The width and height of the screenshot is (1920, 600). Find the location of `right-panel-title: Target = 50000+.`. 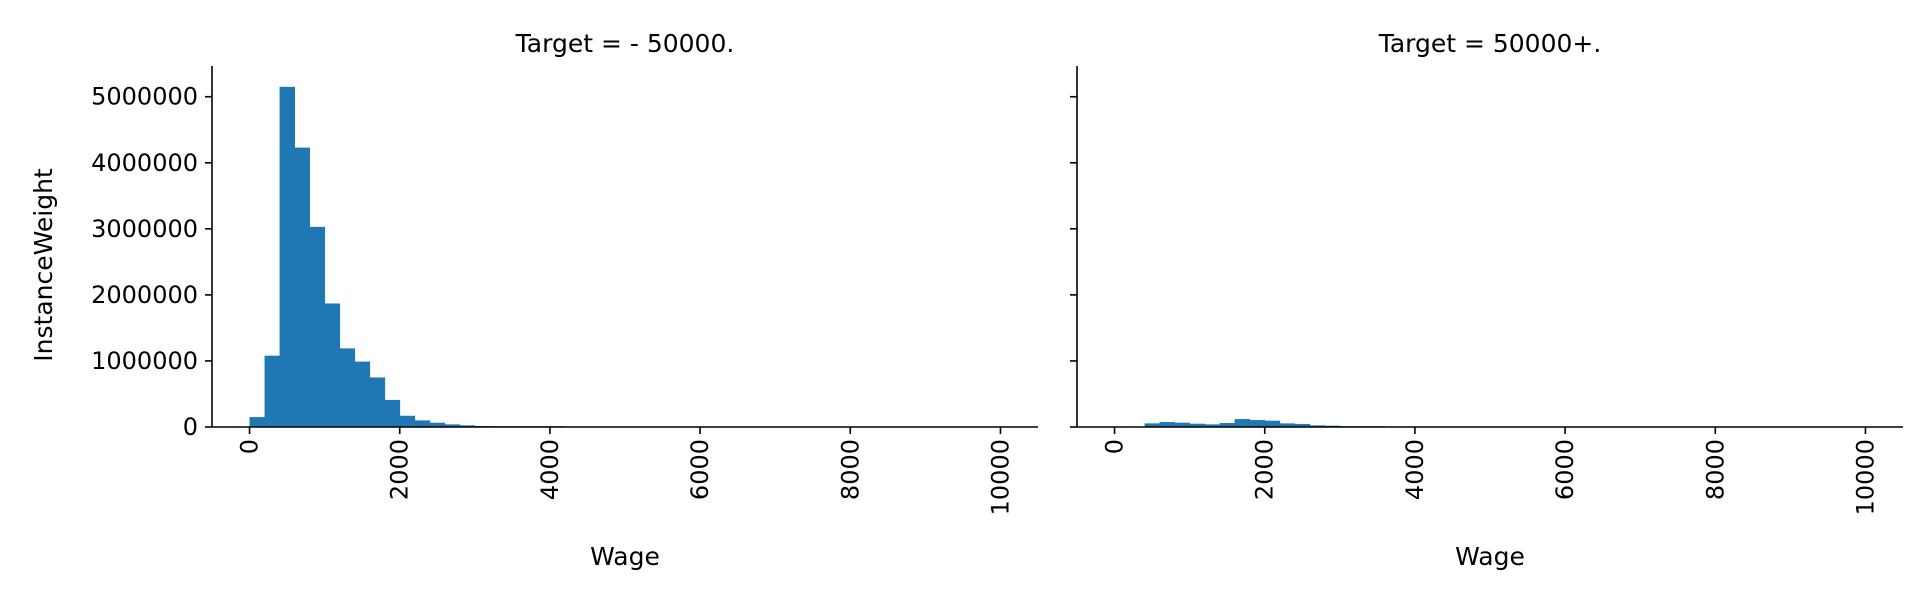

right-panel-title: Target = 50000+. is located at coordinates (1490, 43).